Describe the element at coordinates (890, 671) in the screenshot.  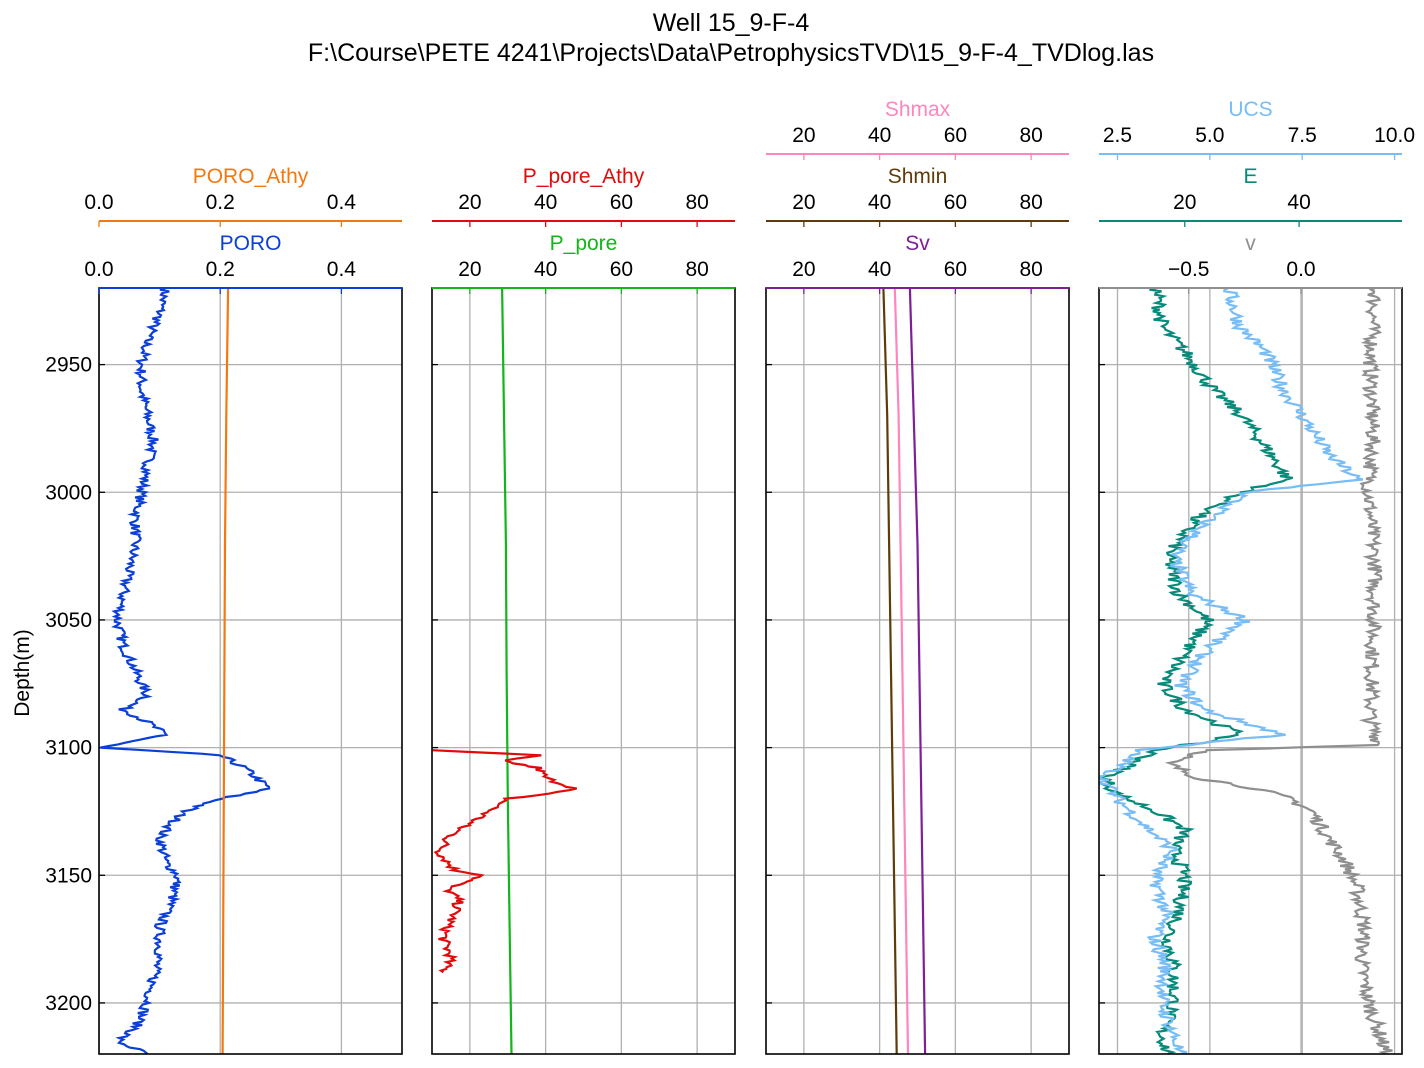
I see `series-line-shmin` at that location.